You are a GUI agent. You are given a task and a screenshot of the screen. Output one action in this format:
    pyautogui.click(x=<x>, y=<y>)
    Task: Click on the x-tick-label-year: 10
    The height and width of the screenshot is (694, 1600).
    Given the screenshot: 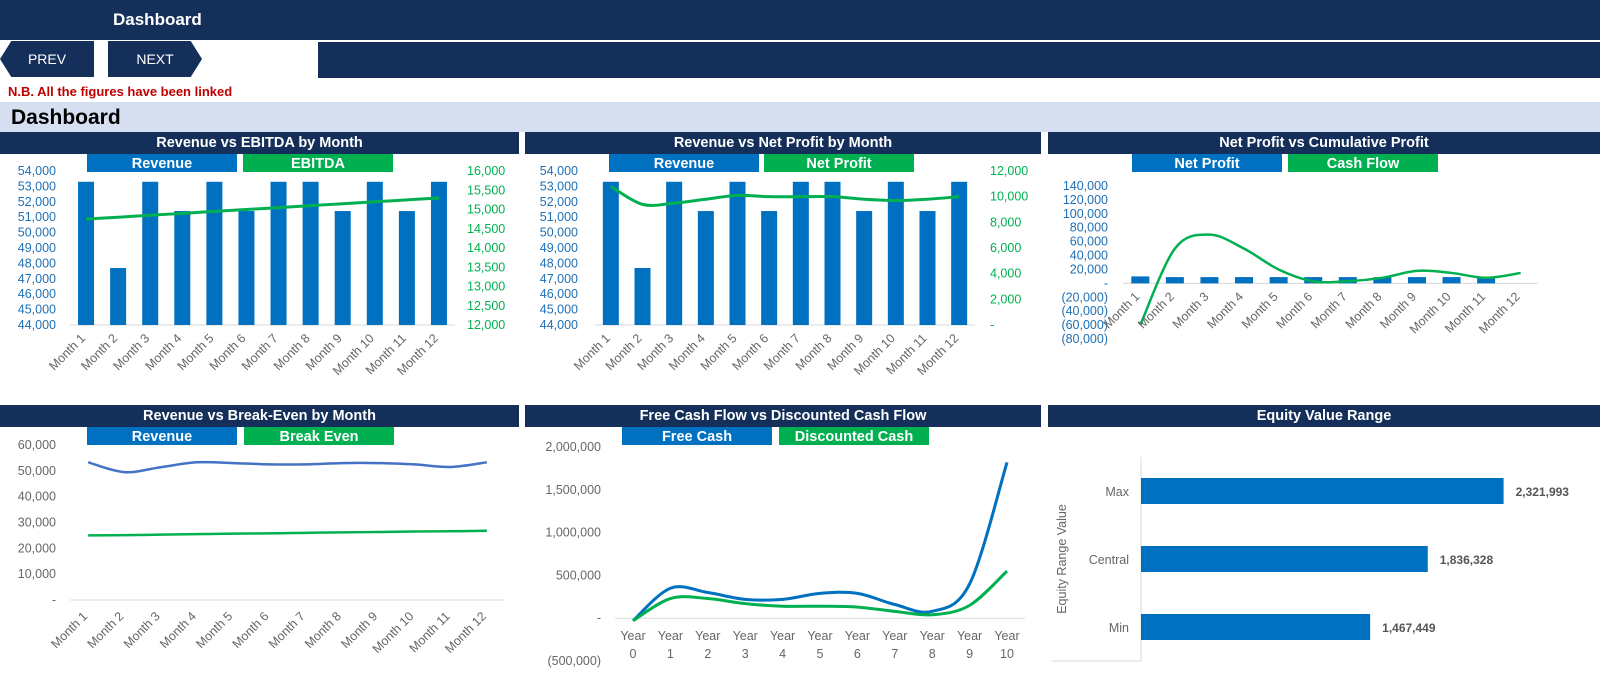 What is the action you would take?
    pyautogui.click(x=1007, y=654)
    